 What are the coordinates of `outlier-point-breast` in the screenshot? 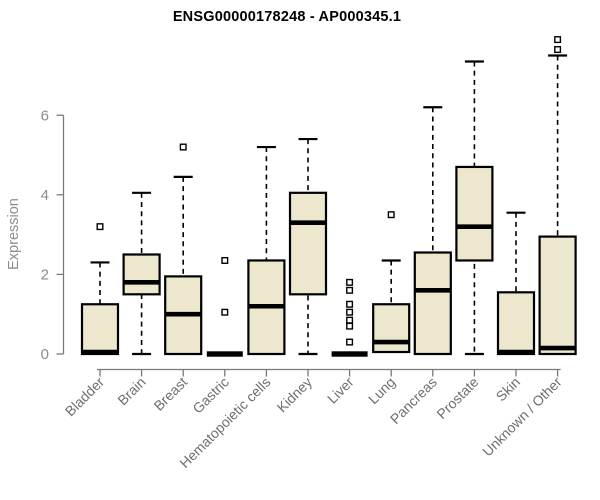 It's located at (183, 147).